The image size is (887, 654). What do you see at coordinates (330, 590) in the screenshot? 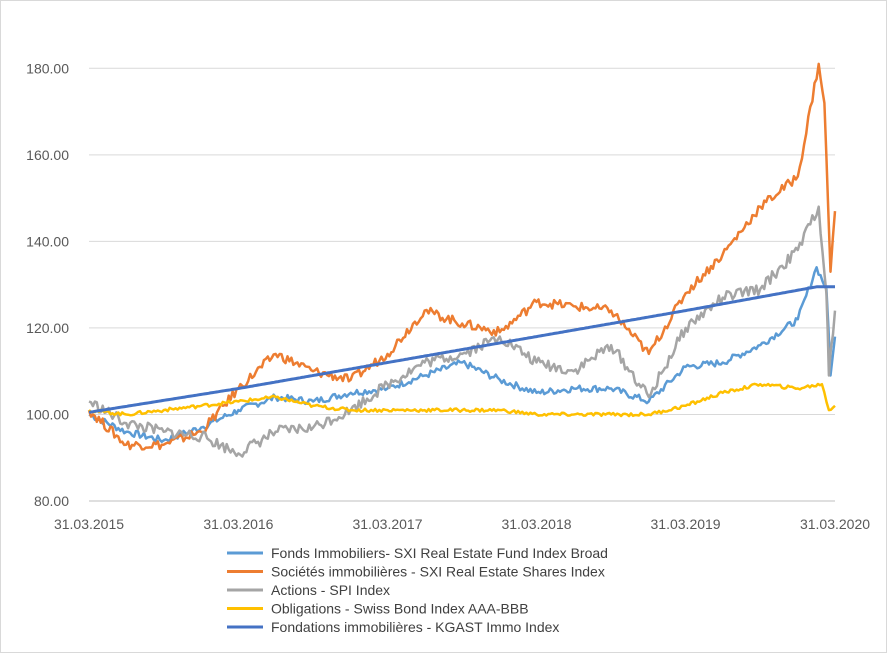
I see `legend-label: Actions - SPI Index` at bounding box center [330, 590].